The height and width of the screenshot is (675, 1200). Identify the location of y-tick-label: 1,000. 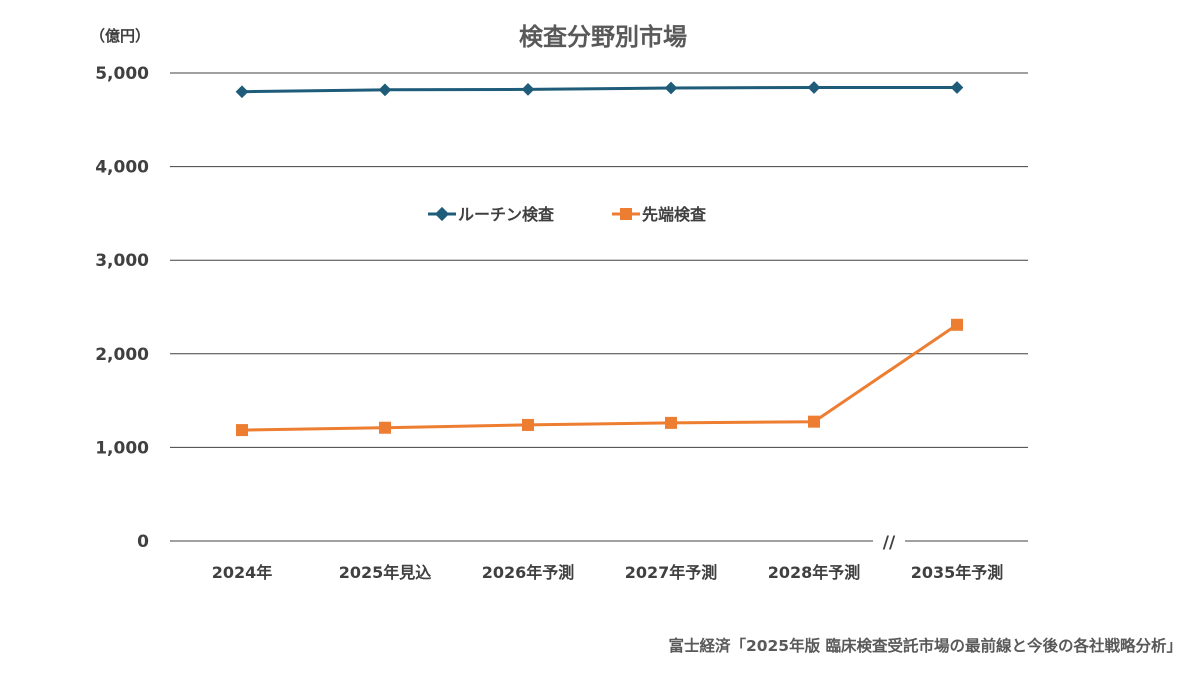
(122, 448).